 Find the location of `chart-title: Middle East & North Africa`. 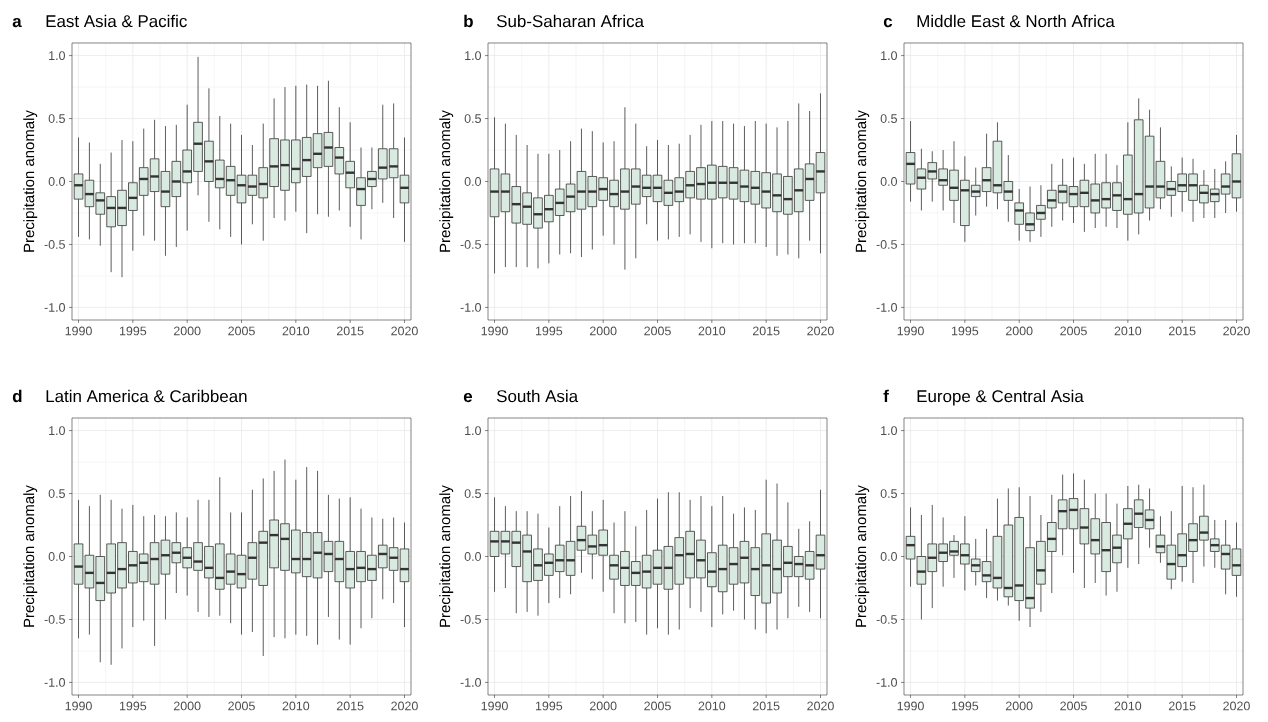

chart-title: Middle East & North Africa is located at coordinates (1016, 21).